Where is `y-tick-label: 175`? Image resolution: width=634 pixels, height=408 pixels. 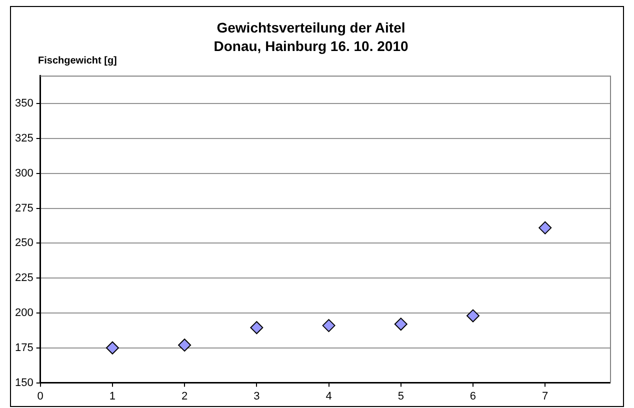 y-tick-label: 175 is located at coordinates (24, 348).